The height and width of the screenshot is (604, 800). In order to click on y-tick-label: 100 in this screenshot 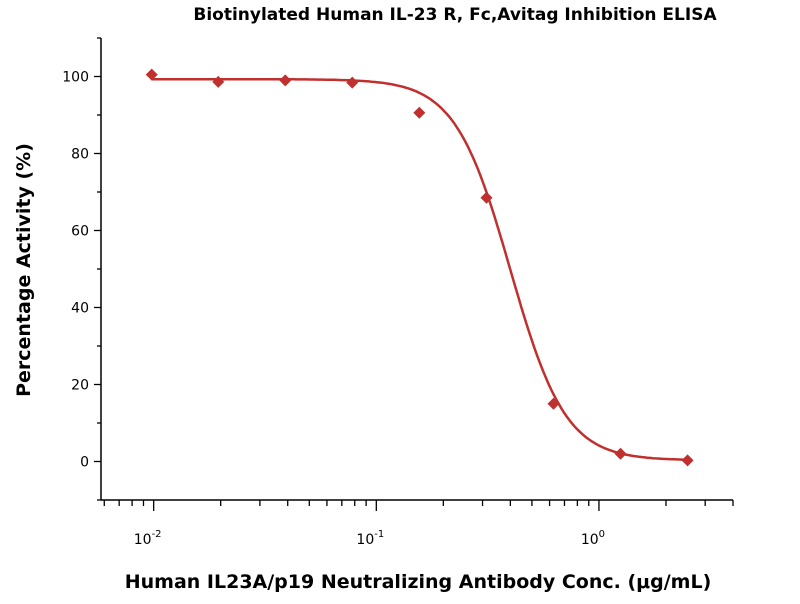, I will do `click(75, 78)`.